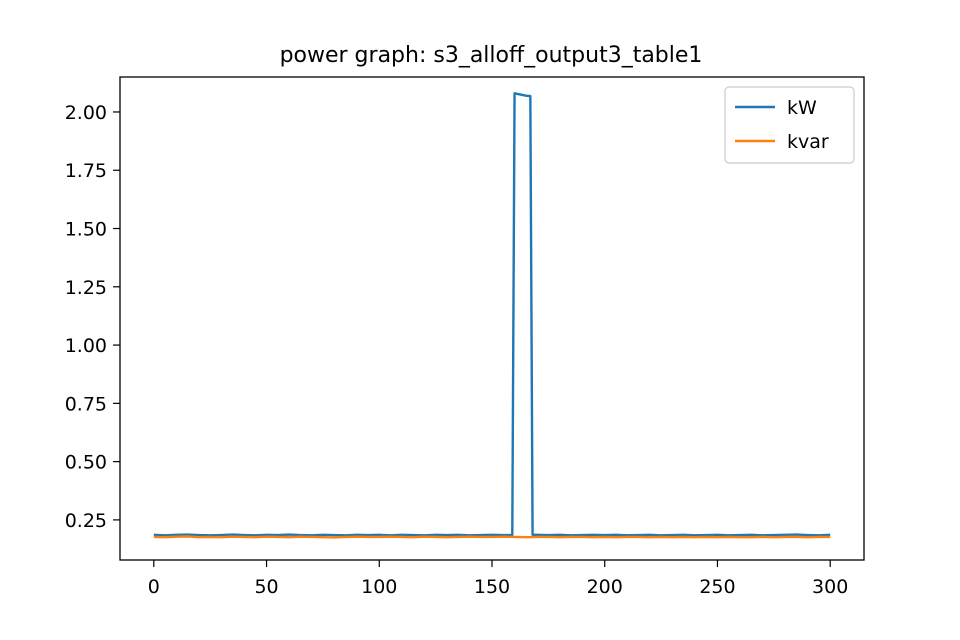  What do you see at coordinates (86, 113) in the screenshot?
I see `y-tick-label: 2.00` at bounding box center [86, 113].